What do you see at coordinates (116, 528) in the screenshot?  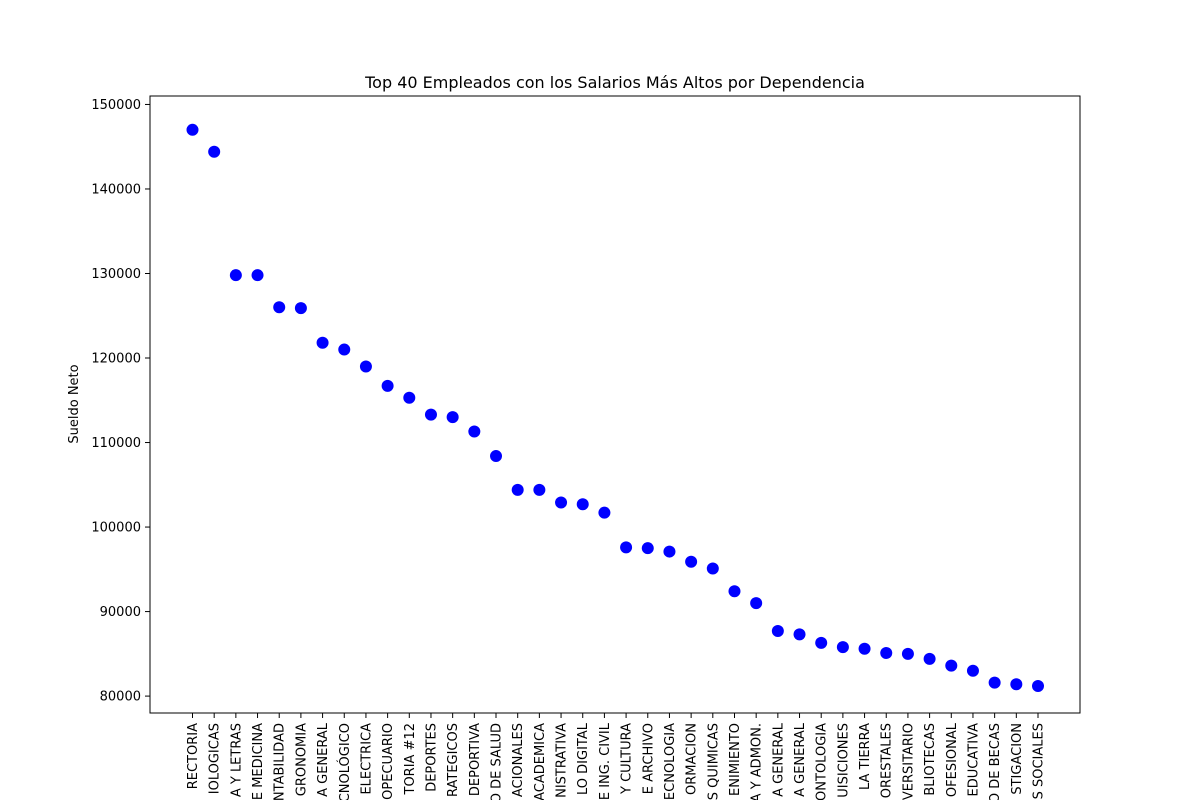 I see `y-tick-label: 100000` at bounding box center [116, 528].